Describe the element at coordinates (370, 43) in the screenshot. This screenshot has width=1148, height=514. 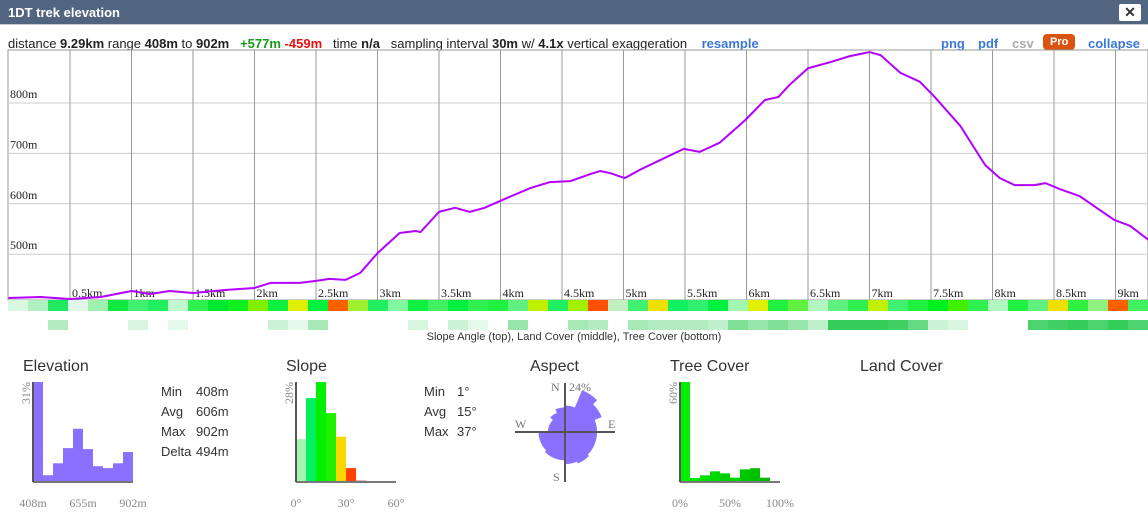
I see `time-value: n/a` at that location.